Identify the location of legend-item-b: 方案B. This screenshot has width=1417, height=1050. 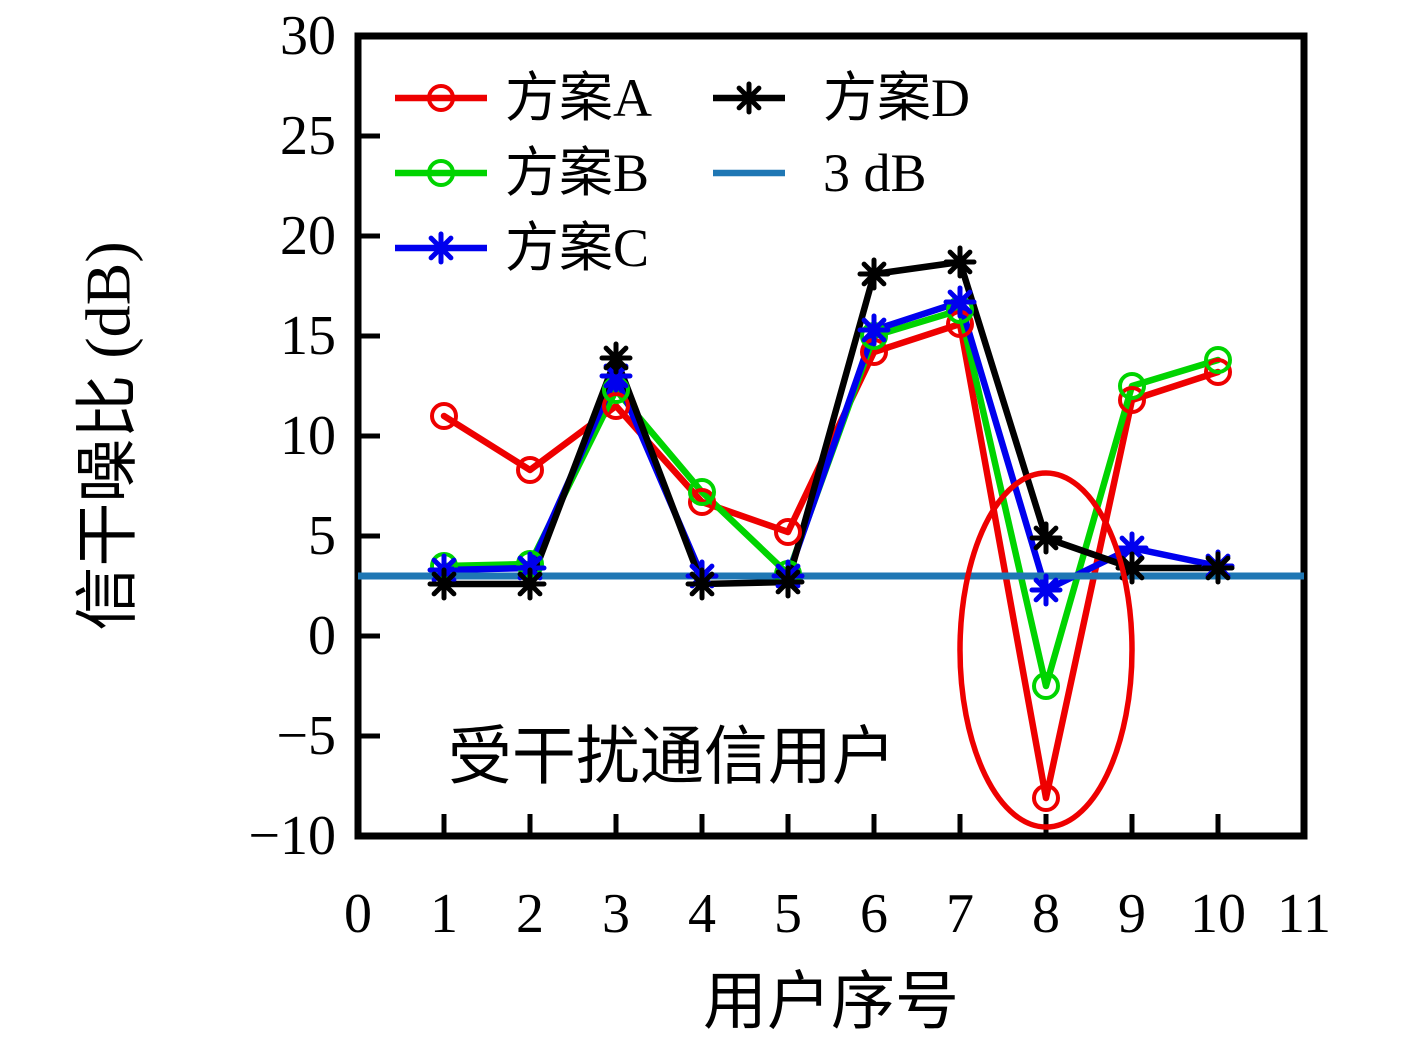
(522, 173).